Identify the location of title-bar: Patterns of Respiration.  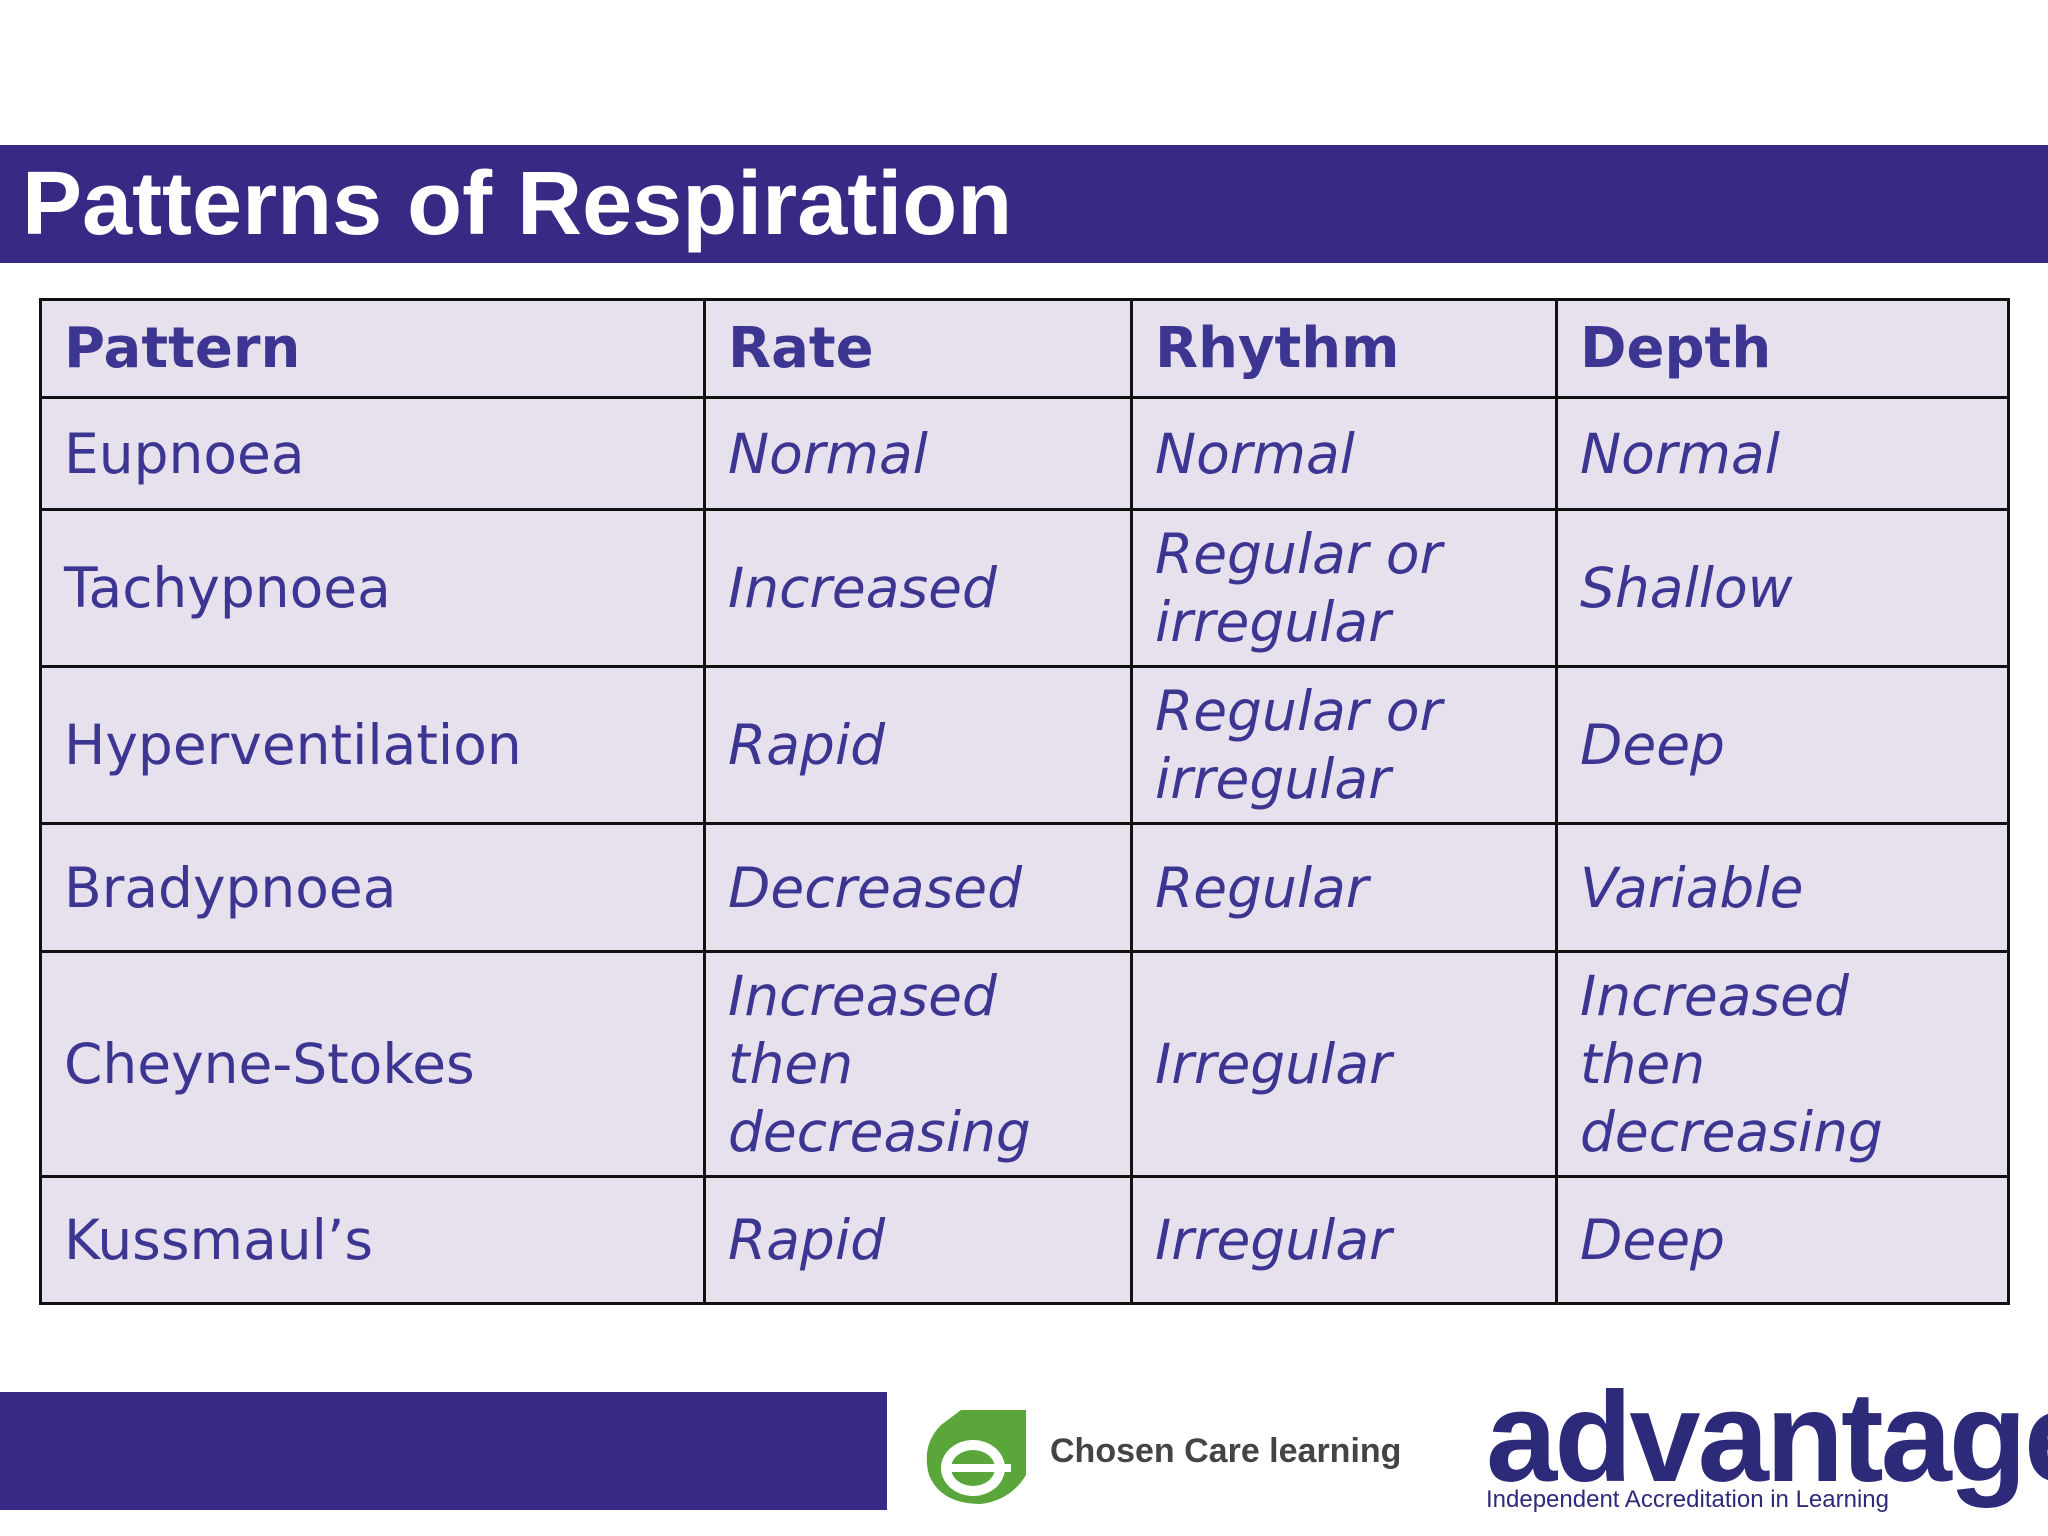
(1024, 204).